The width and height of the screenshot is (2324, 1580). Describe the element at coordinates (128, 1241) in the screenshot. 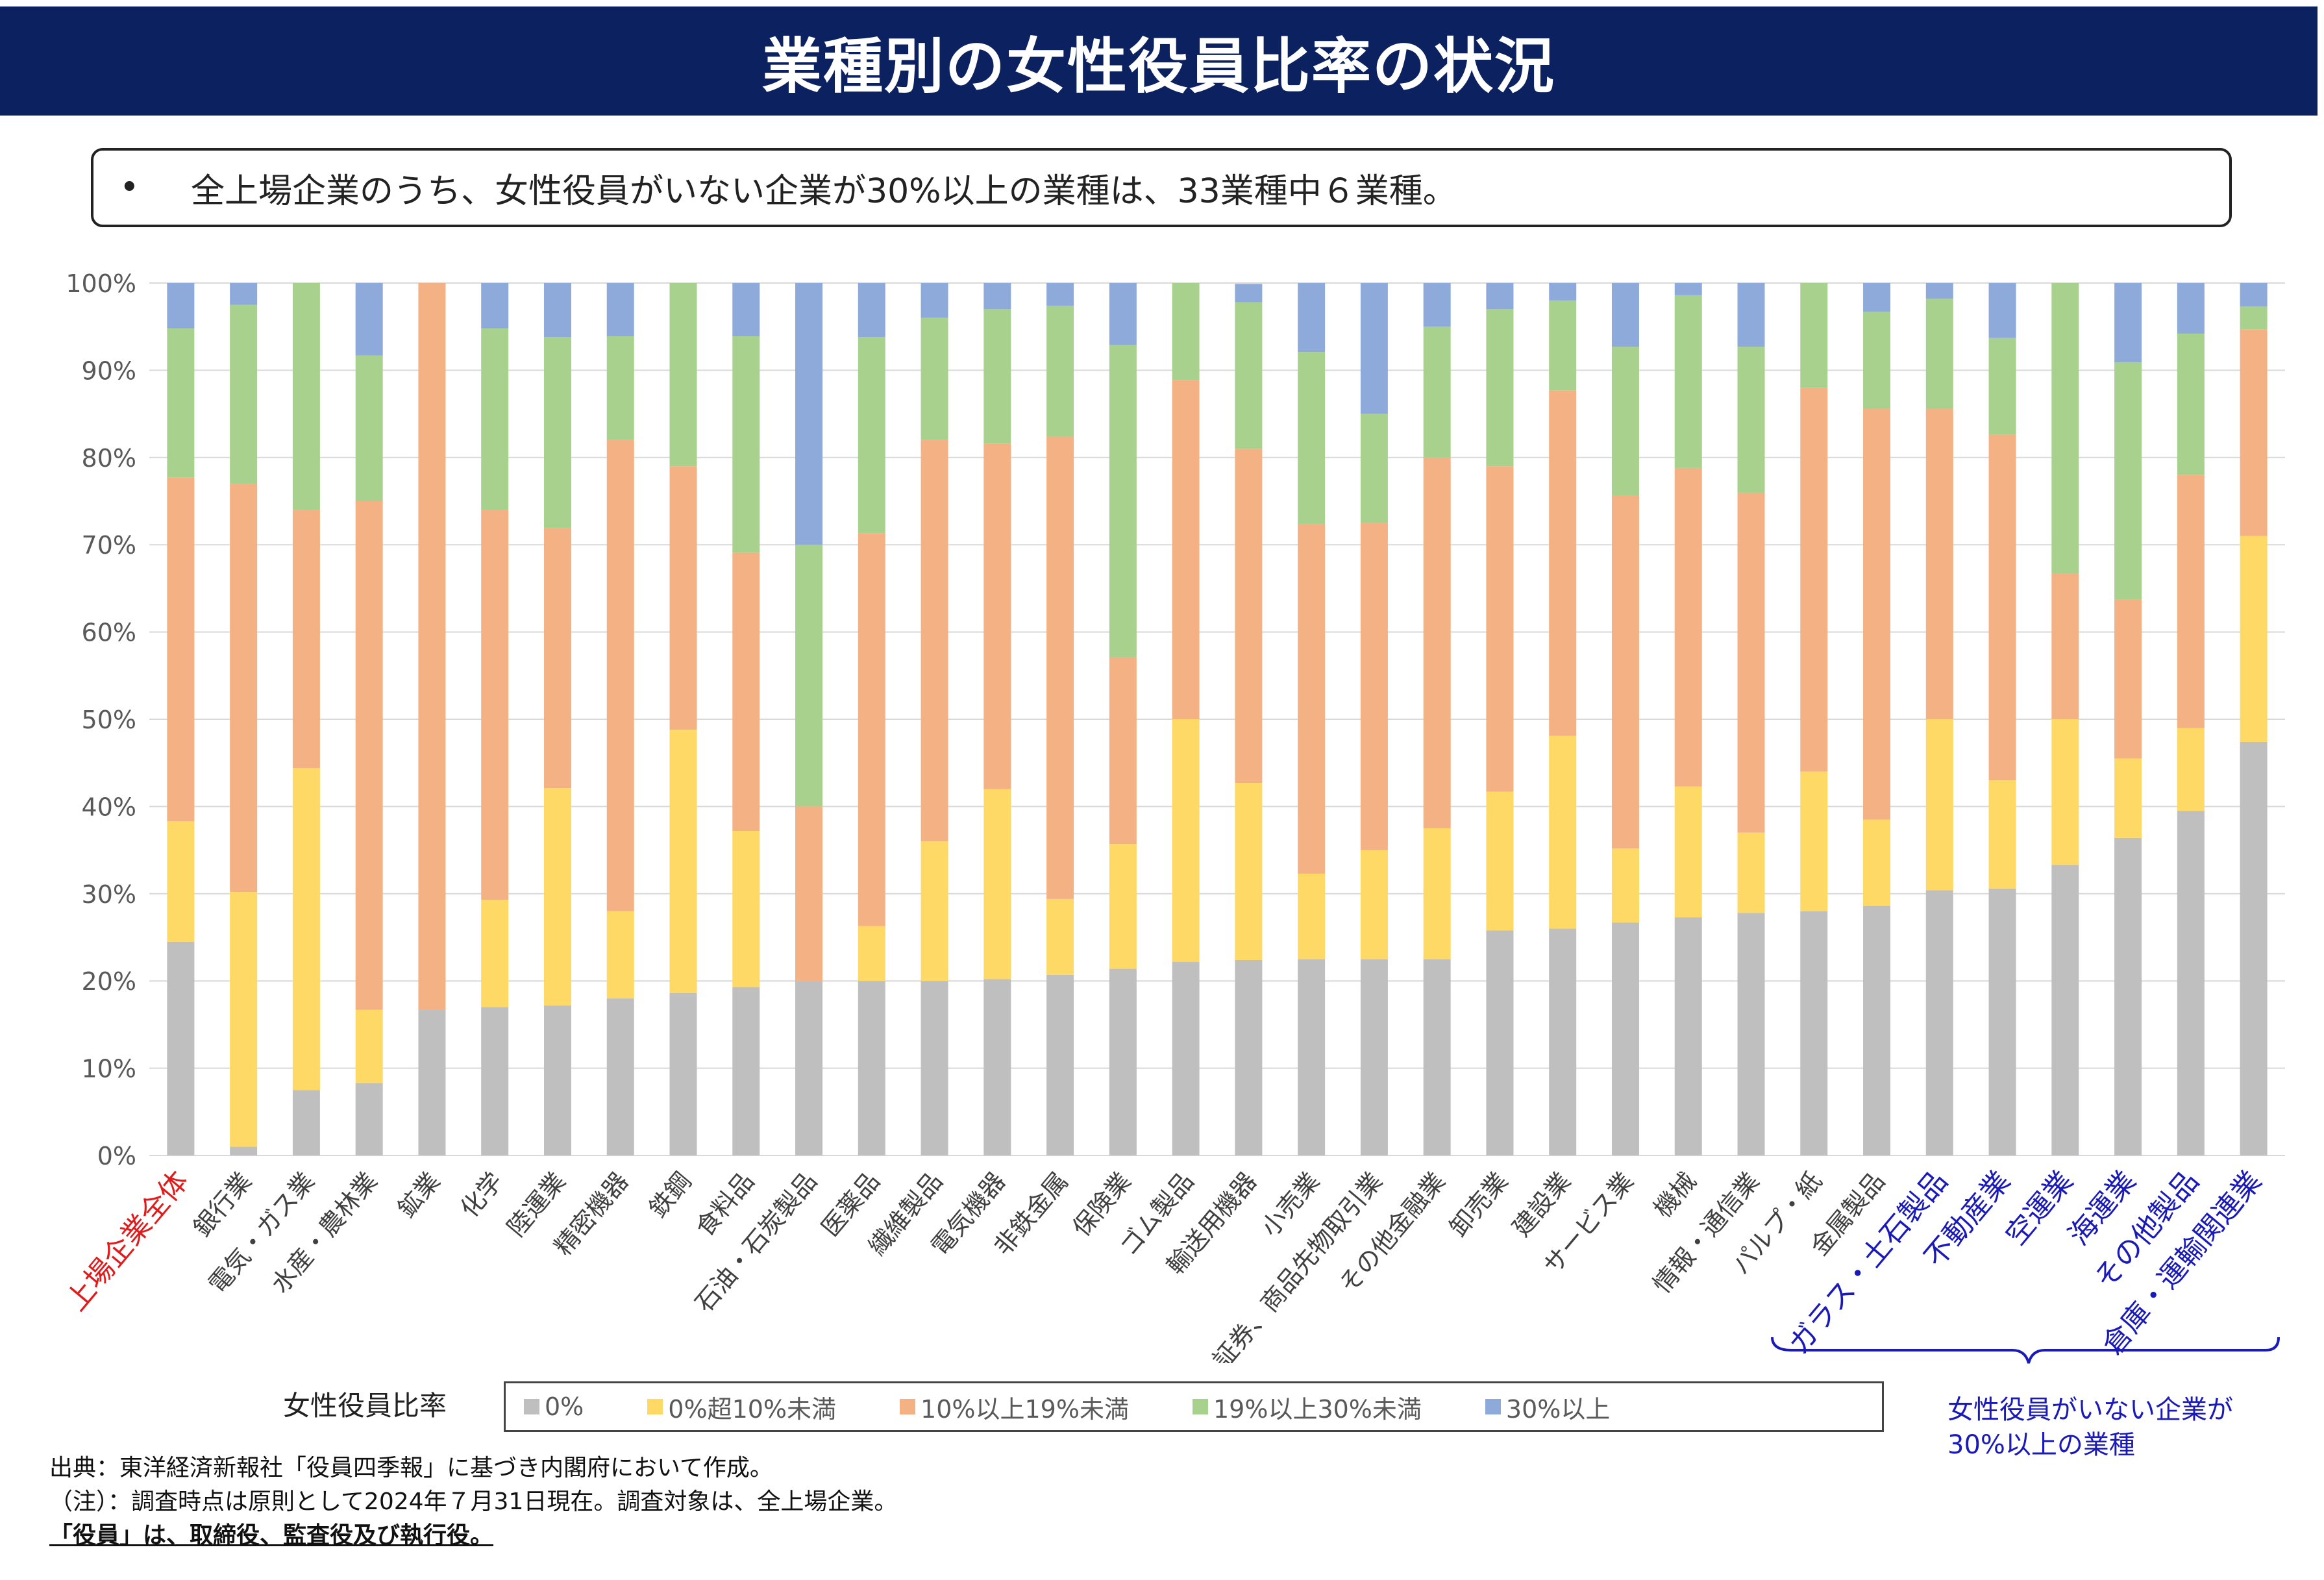

I see `x-tick-label: 上場企業全体` at that location.